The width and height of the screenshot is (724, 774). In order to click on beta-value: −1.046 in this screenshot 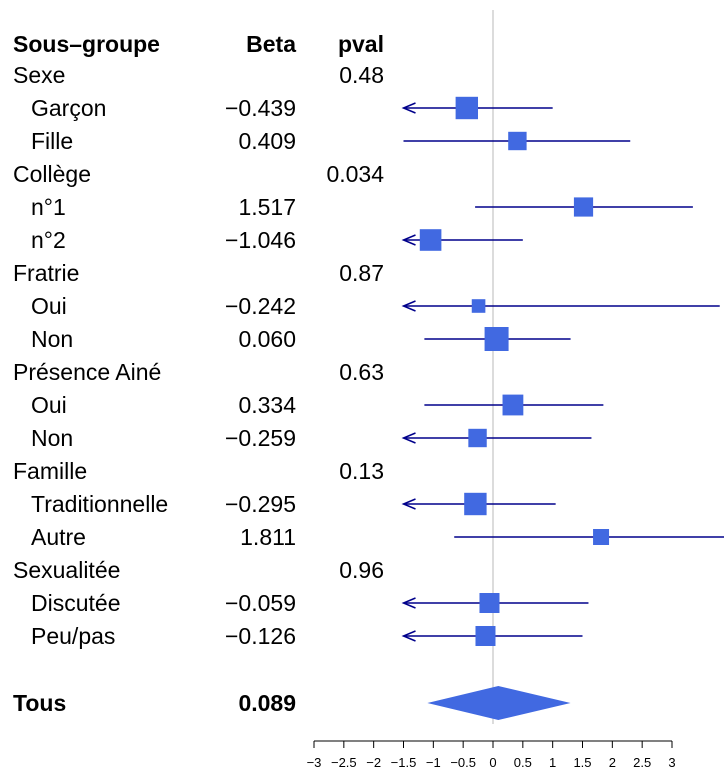, I will do `click(260, 240)`.